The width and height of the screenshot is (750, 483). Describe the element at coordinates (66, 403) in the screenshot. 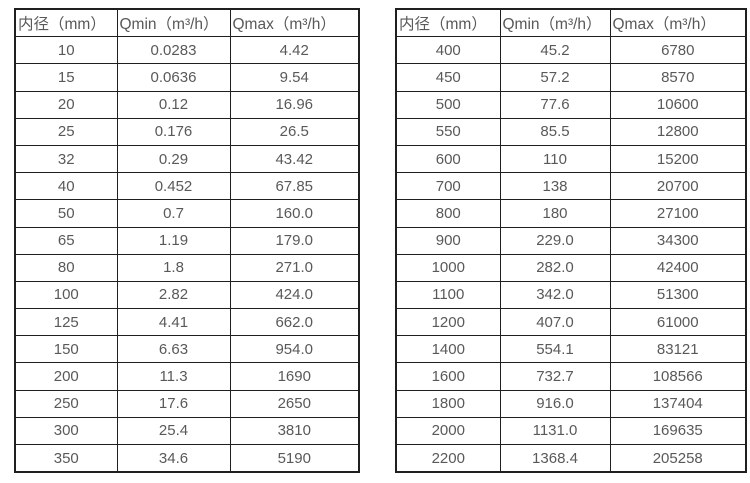

I see `table-cell: 250` at that location.